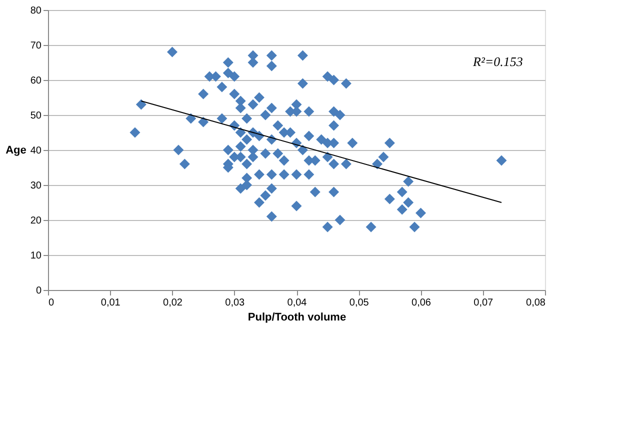  What do you see at coordinates (36, 81) in the screenshot?
I see `y-tick-label: 60` at bounding box center [36, 81].